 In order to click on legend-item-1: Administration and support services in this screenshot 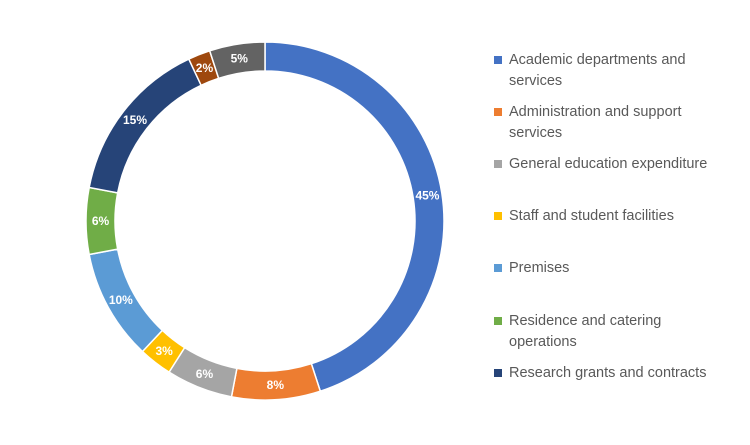, I will do `click(588, 123)`.